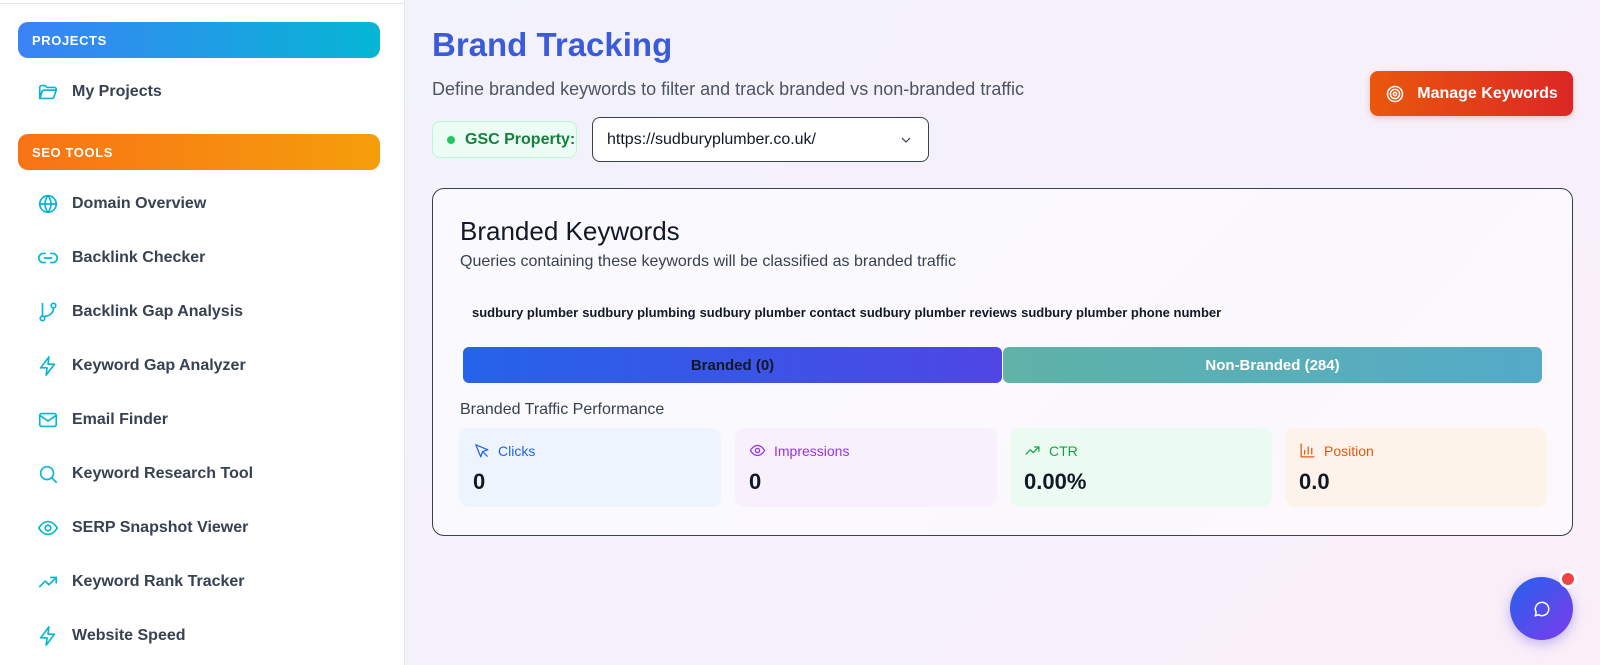 The image size is (1600, 665). I want to click on sidebar-item-domain-overview: Domain Overview, so click(121, 204).